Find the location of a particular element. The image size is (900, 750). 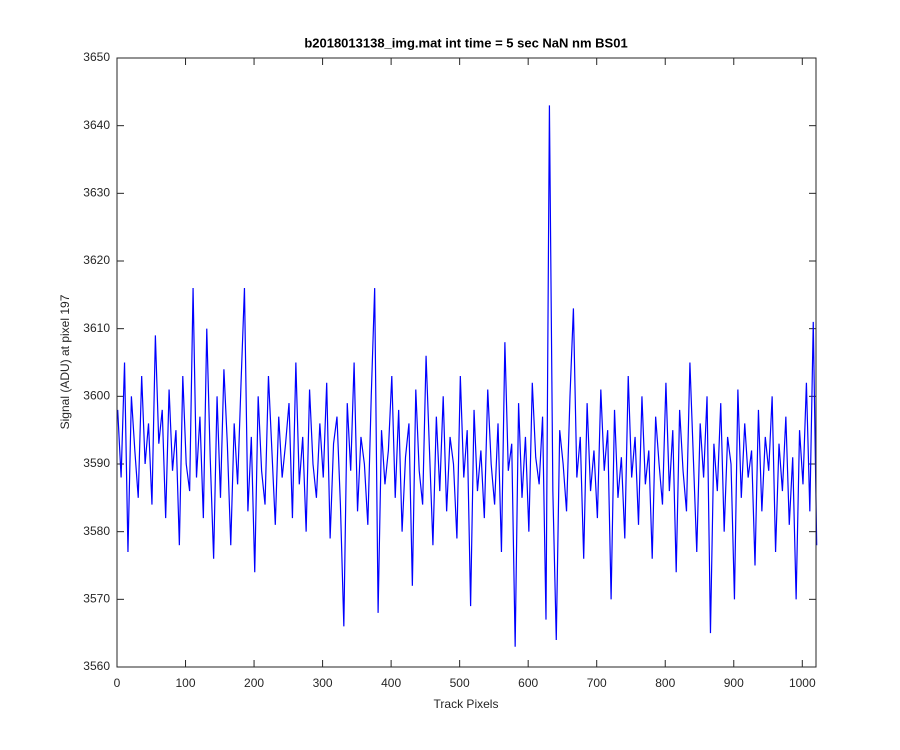

x-tick-label: 600 is located at coordinates (528, 683).